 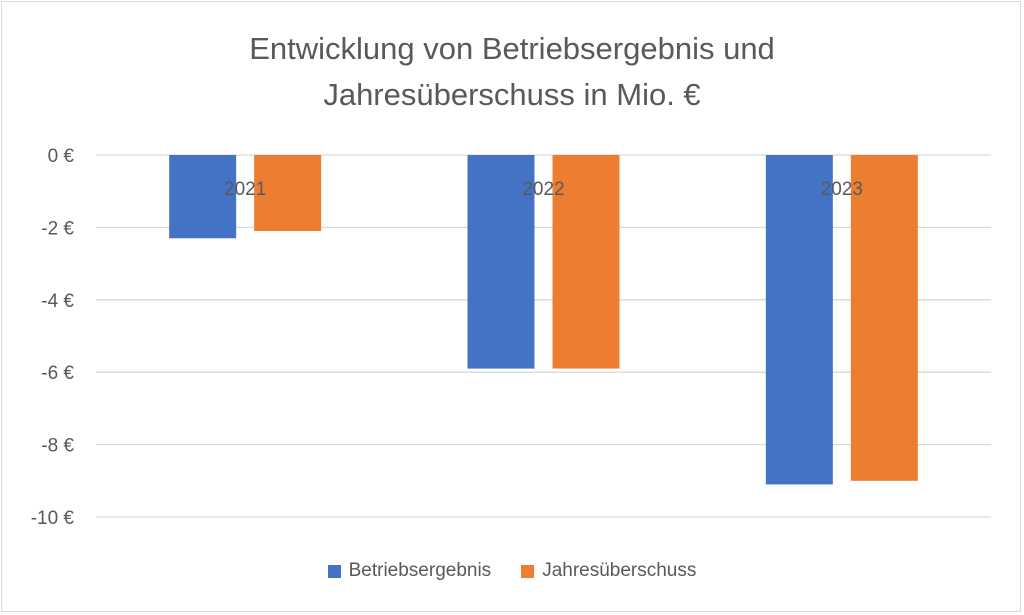 I want to click on legend-item-jahresueberschuss: Jahresüberschuss, so click(x=608, y=571).